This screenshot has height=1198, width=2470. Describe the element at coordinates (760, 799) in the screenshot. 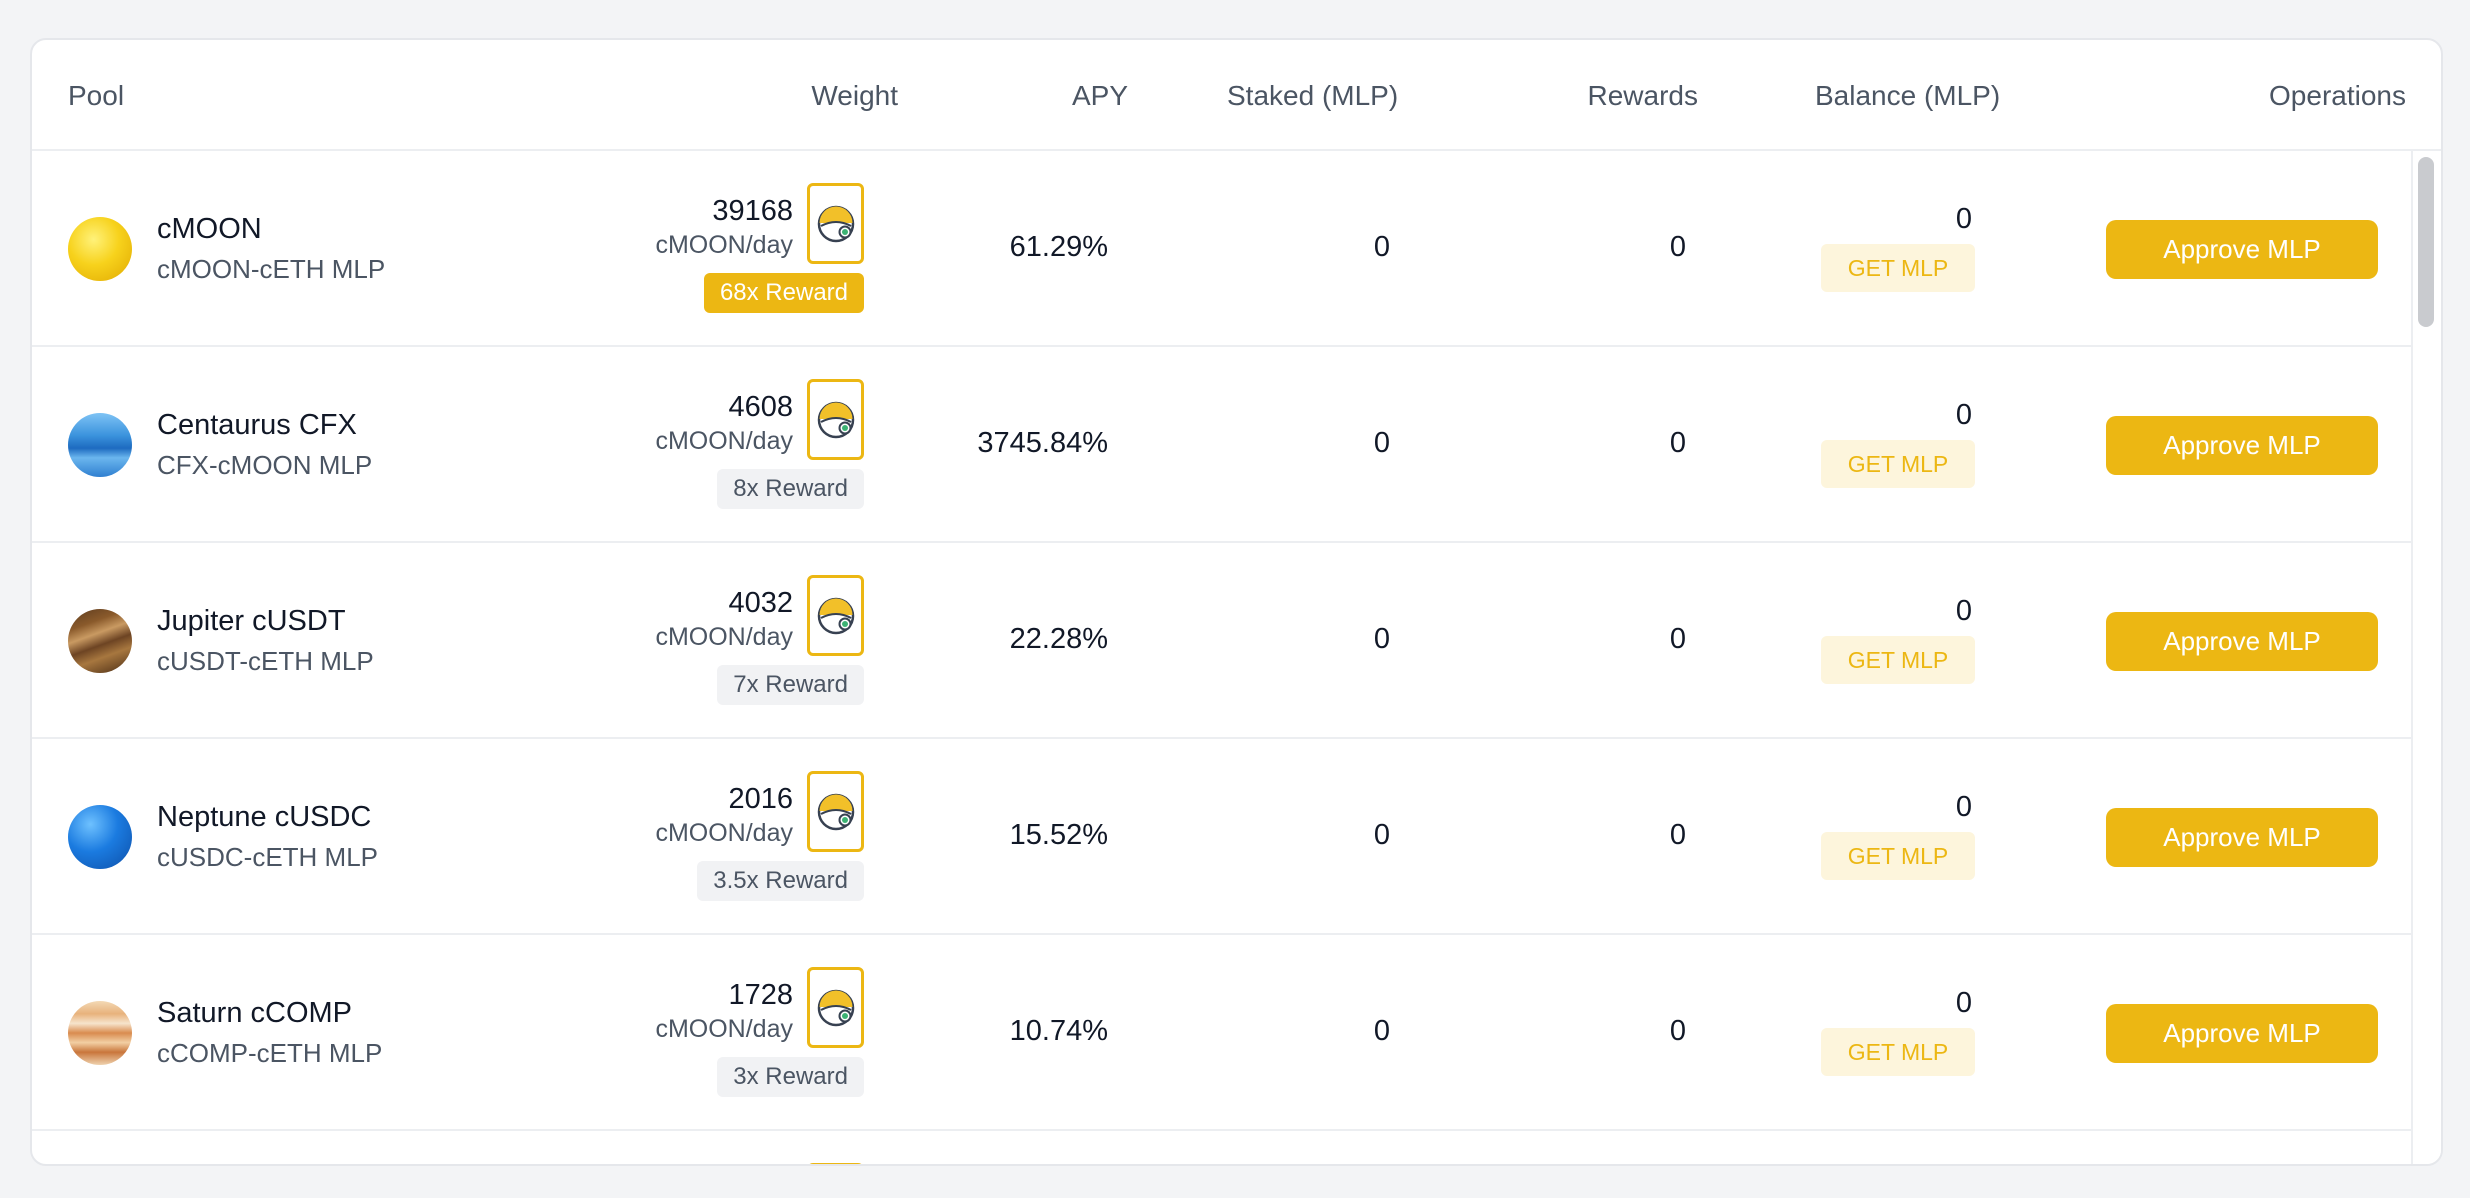

I see `weight-value: 2016` at that location.